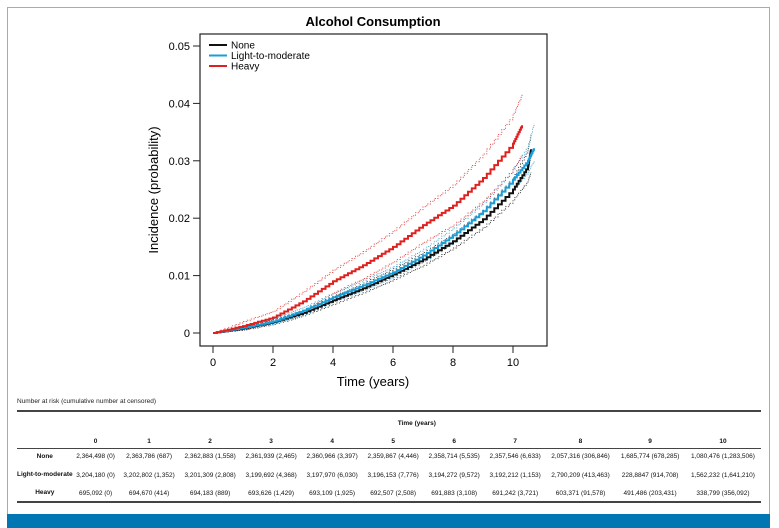 This screenshot has width=779, height=528. I want to click on time-column-header: 8, so click(580, 441).